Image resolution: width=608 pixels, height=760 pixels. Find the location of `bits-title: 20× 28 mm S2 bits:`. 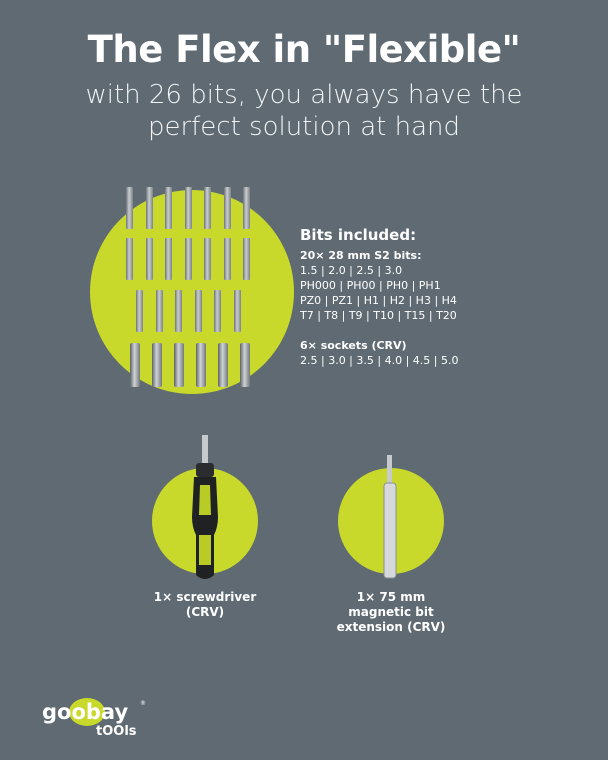

bits-title: 20× 28 mm S2 bits: is located at coordinates (361, 255).